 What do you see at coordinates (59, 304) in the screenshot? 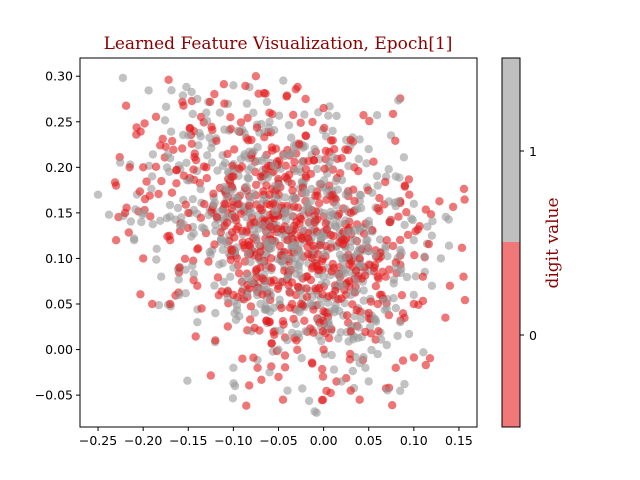
I see `y-tick-label: 0.05` at bounding box center [59, 304].